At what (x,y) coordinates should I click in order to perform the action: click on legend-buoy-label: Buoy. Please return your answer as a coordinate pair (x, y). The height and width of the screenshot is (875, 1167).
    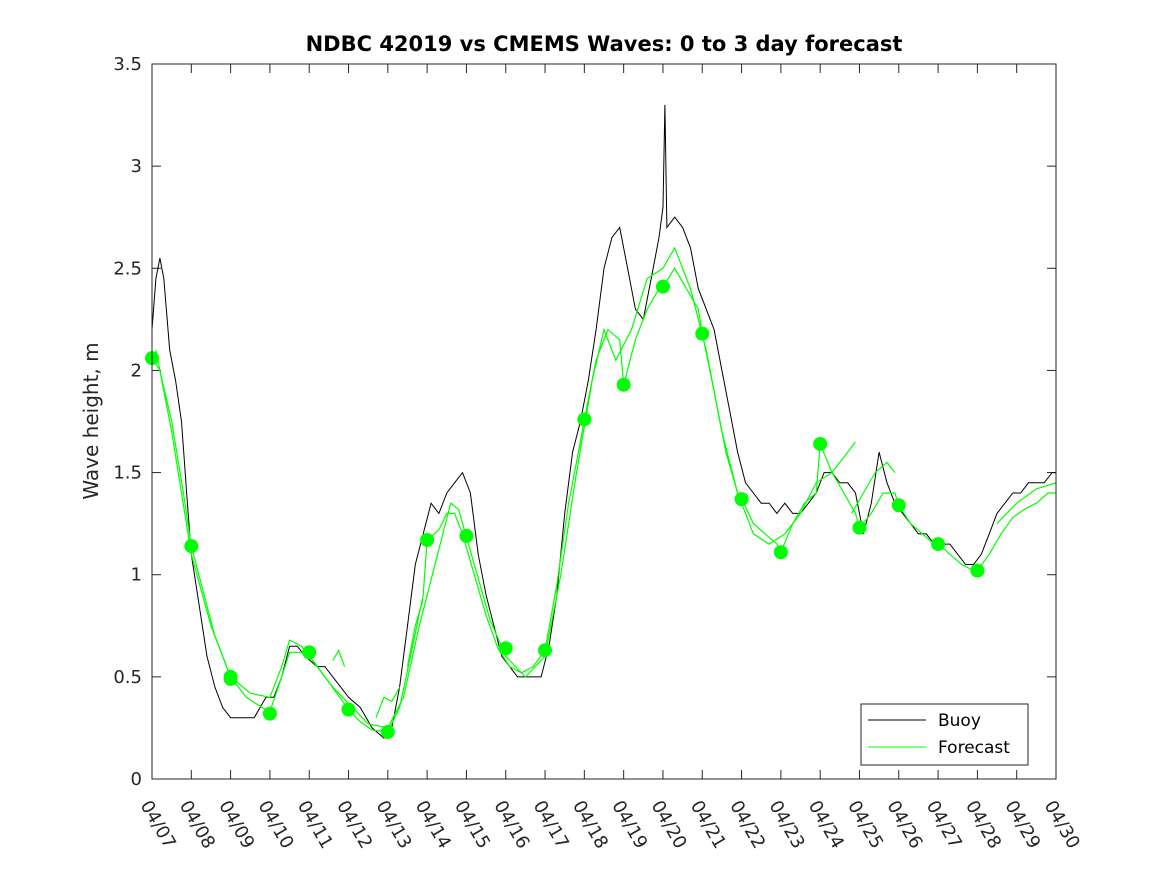
    Looking at the image, I should click on (959, 721).